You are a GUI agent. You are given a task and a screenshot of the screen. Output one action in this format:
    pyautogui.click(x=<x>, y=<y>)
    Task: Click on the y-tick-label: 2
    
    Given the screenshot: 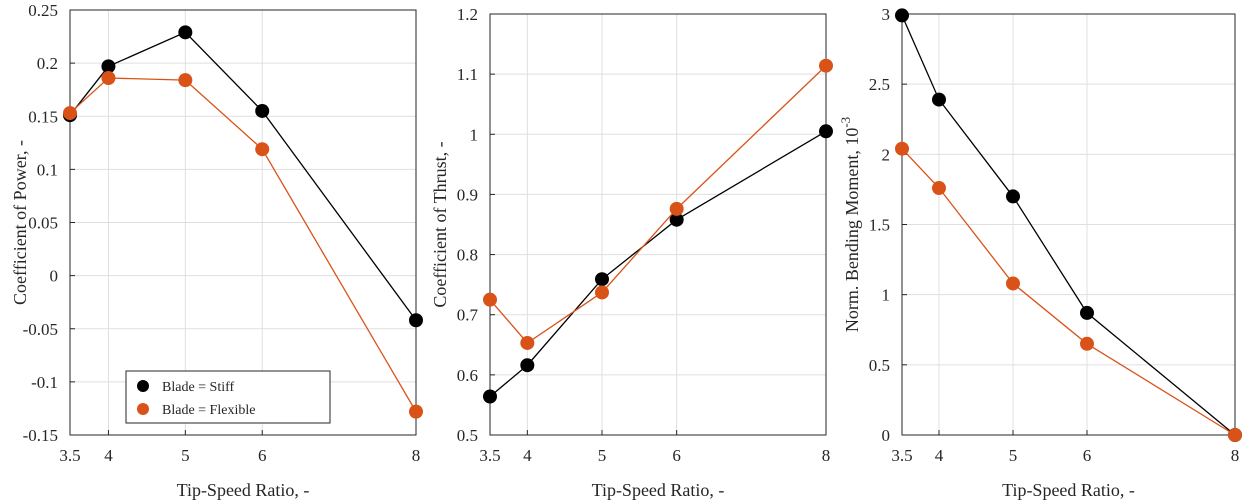 What is the action you would take?
    pyautogui.click(x=886, y=154)
    